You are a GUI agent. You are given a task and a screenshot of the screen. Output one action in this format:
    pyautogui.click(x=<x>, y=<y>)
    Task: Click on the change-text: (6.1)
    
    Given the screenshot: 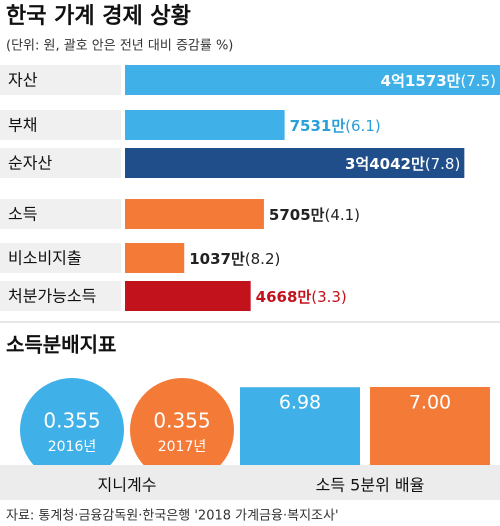 What is the action you would take?
    pyautogui.click(x=363, y=126)
    